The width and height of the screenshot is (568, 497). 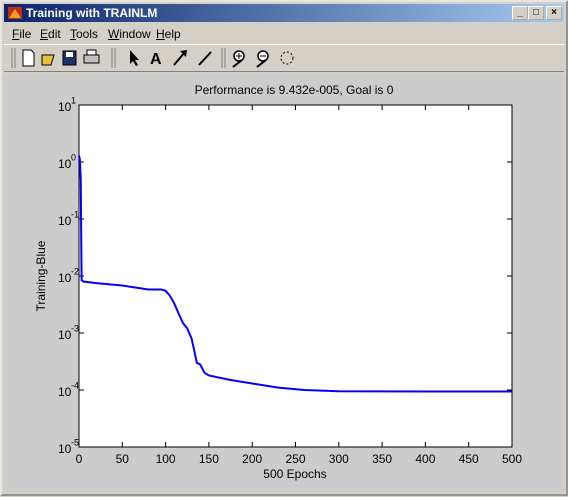 I want to click on x-tick-label: 450, so click(x=469, y=459).